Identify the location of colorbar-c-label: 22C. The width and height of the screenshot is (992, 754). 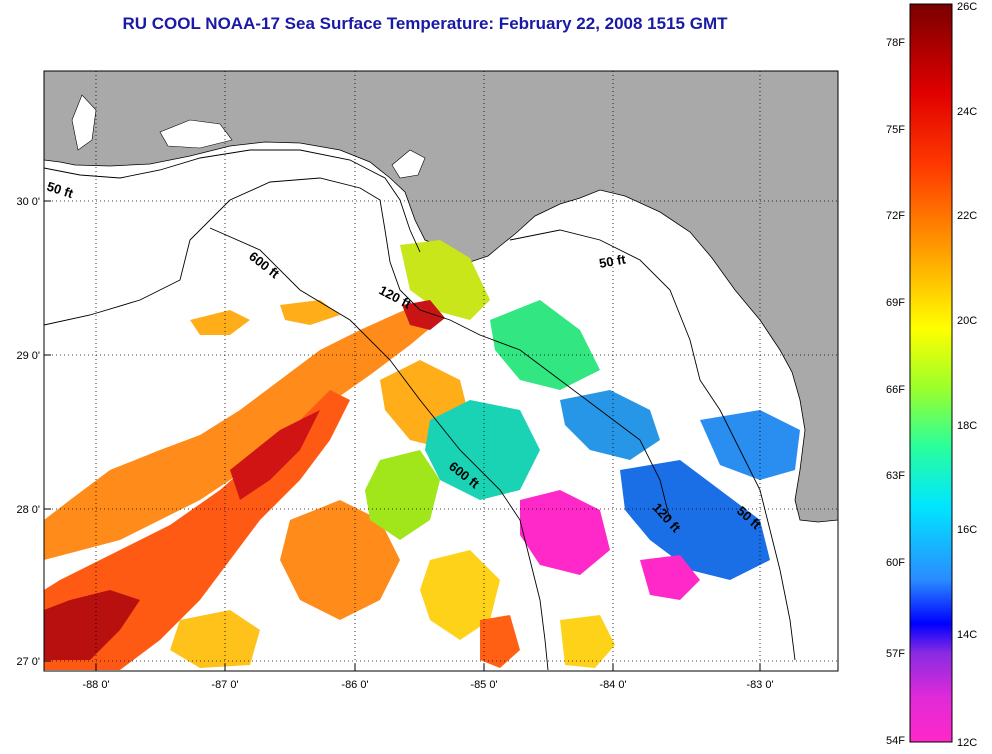
(967, 216).